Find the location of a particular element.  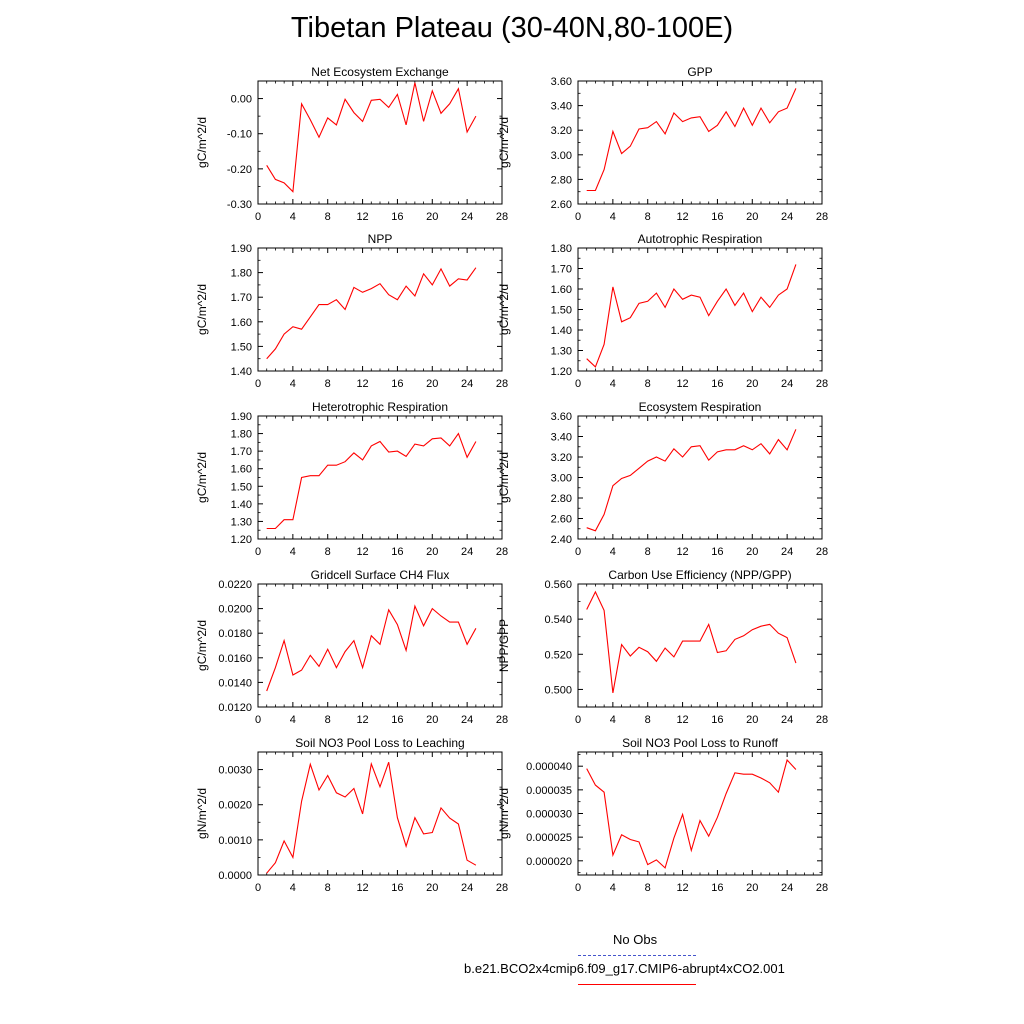

y-tick-label: 0.0000 is located at coordinates (235, 876).